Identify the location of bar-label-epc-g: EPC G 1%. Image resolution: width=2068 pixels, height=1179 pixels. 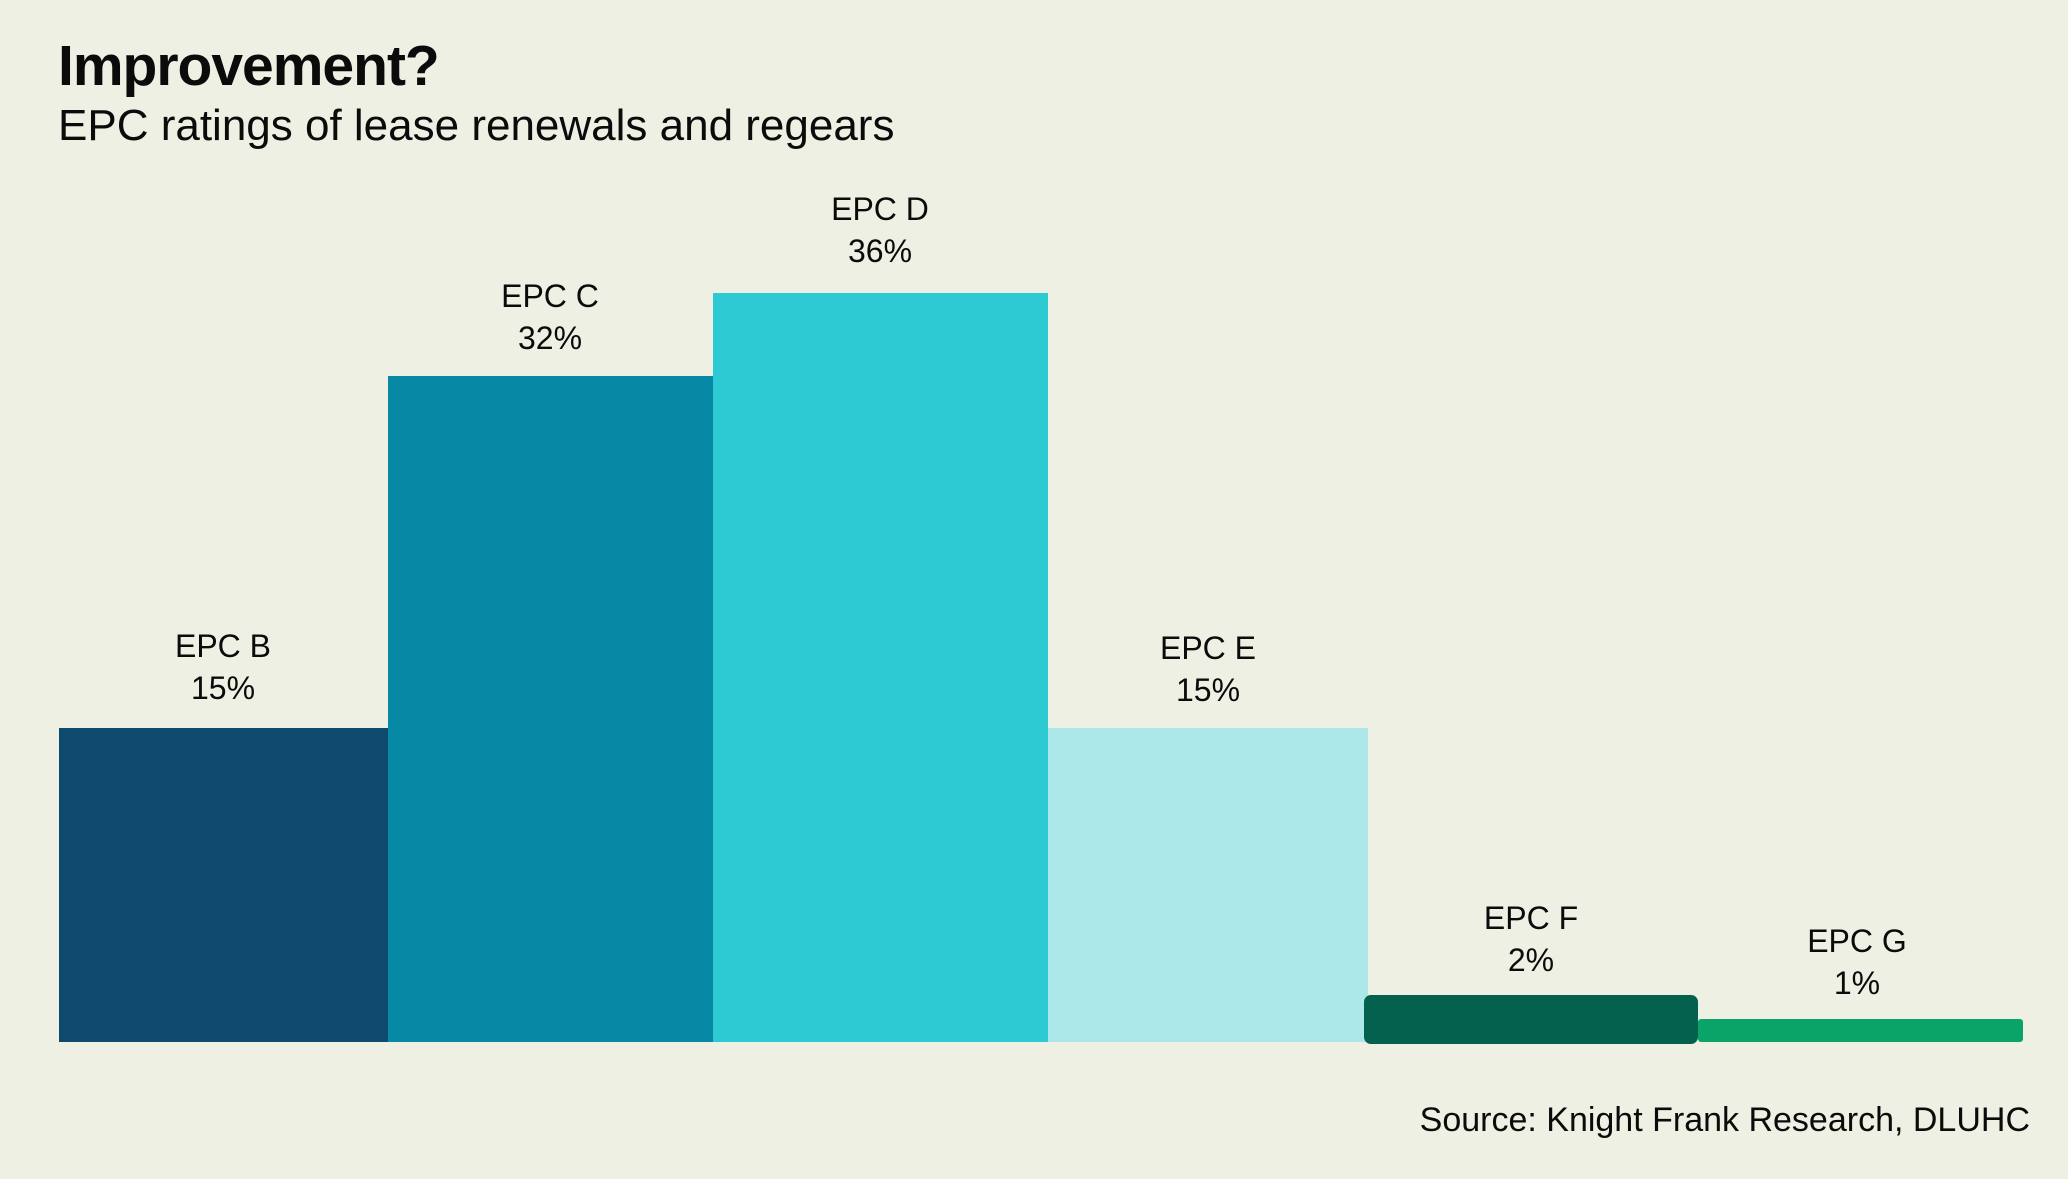
(1857, 962).